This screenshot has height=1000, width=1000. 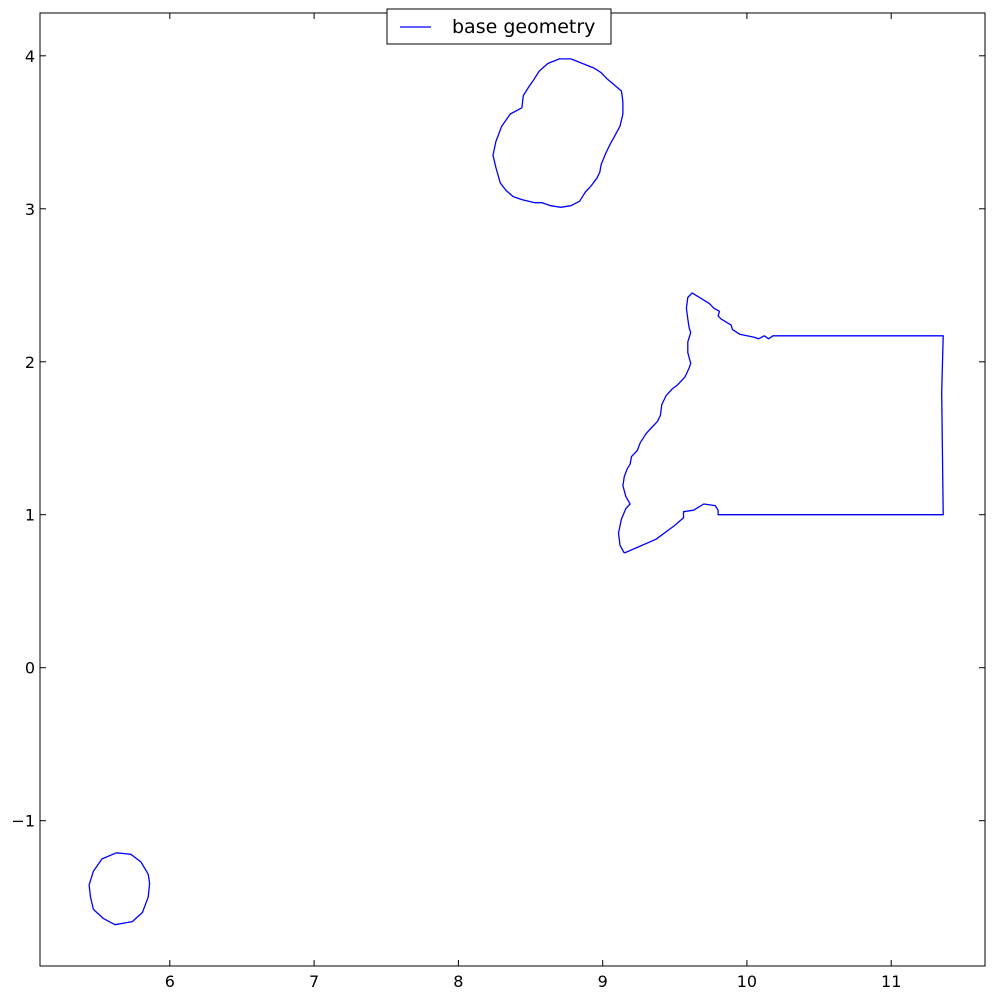 I want to click on x-tick-label: 8, so click(x=458, y=981).